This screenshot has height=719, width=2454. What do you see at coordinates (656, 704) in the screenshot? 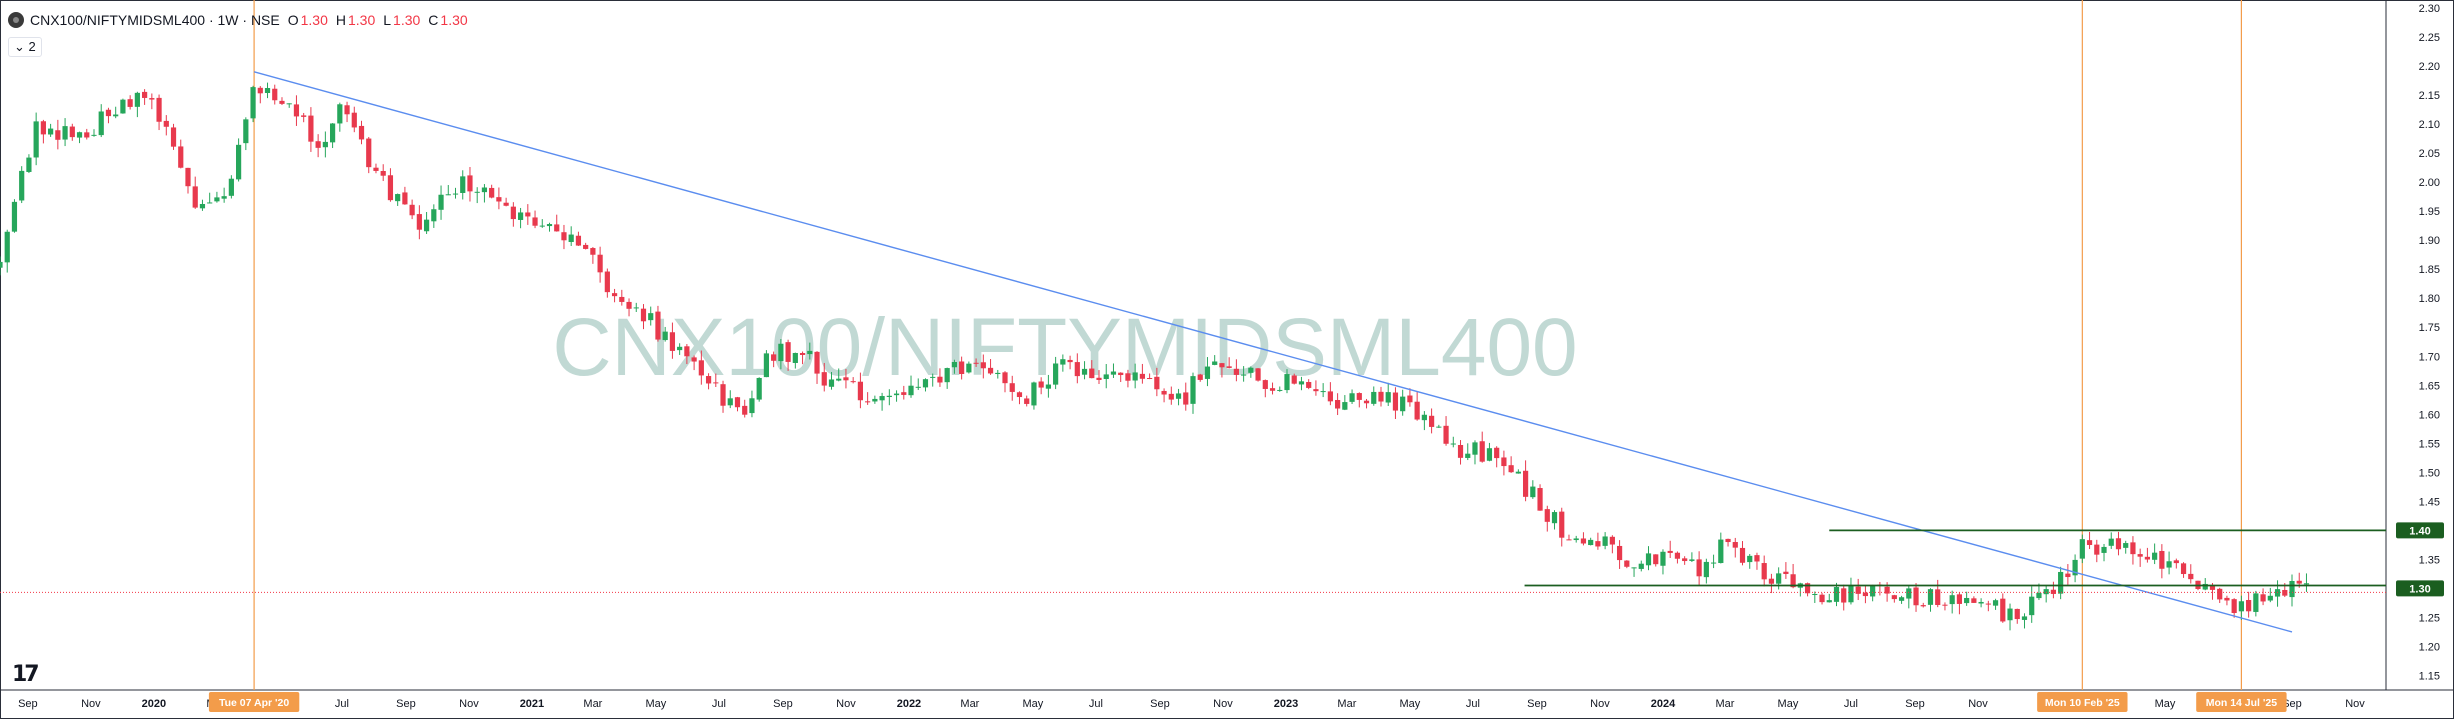
I see `time-tick-label: May` at bounding box center [656, 704].